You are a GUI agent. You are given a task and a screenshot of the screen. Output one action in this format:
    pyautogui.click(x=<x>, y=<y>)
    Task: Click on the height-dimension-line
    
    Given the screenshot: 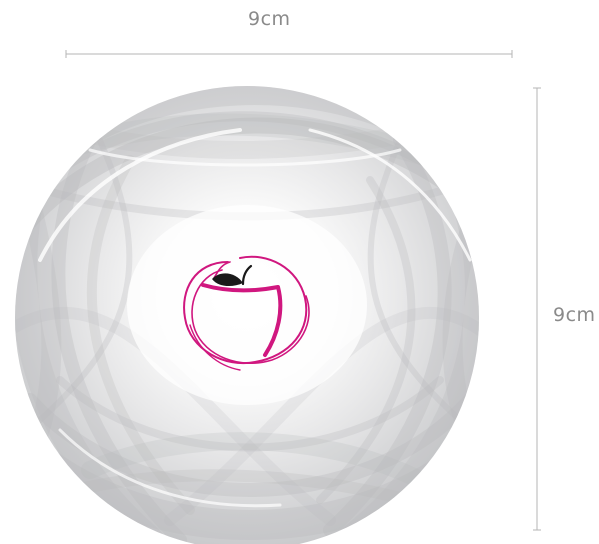 What is the action you would take?
    pyautogui.click(x=537, y=309)
    